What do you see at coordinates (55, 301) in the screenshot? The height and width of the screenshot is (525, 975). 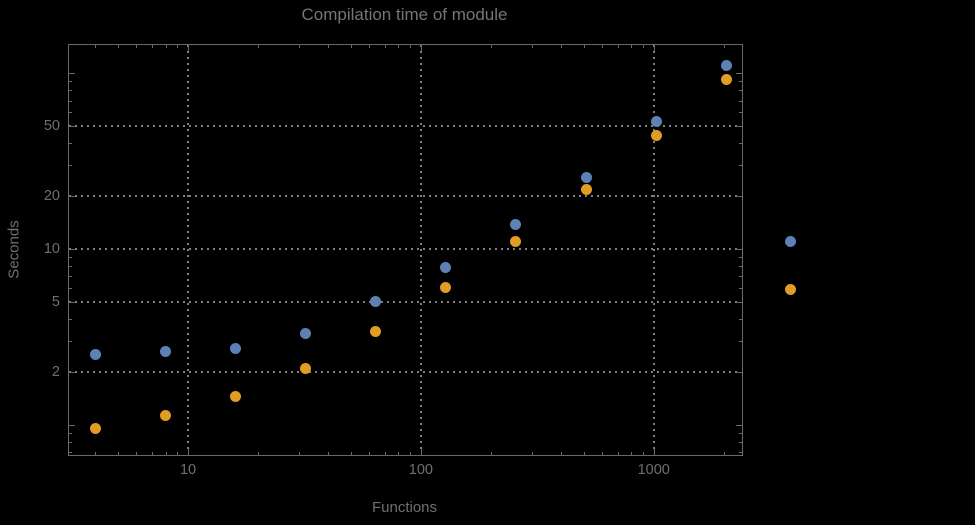 I see `y-tick-label-5: 5` at bounding box center [55, 301].